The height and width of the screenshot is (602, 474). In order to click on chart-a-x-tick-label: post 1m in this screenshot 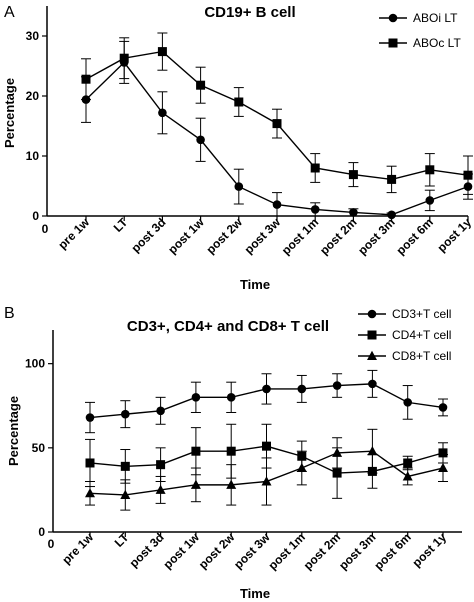, I will do `click(300, 236)`.